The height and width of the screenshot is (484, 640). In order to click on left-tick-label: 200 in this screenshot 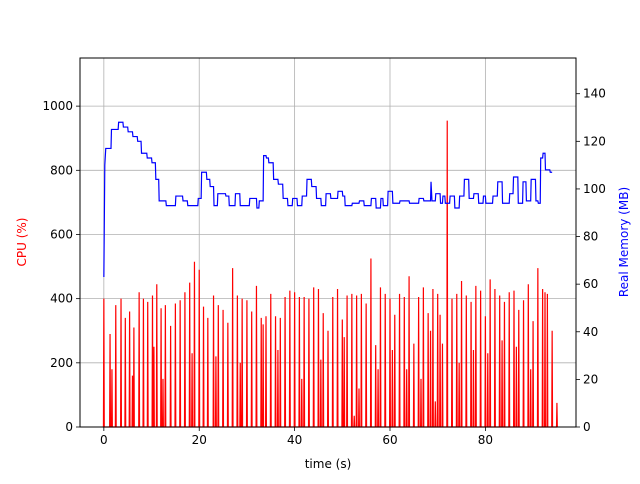, I will do `click(61, 363)`.